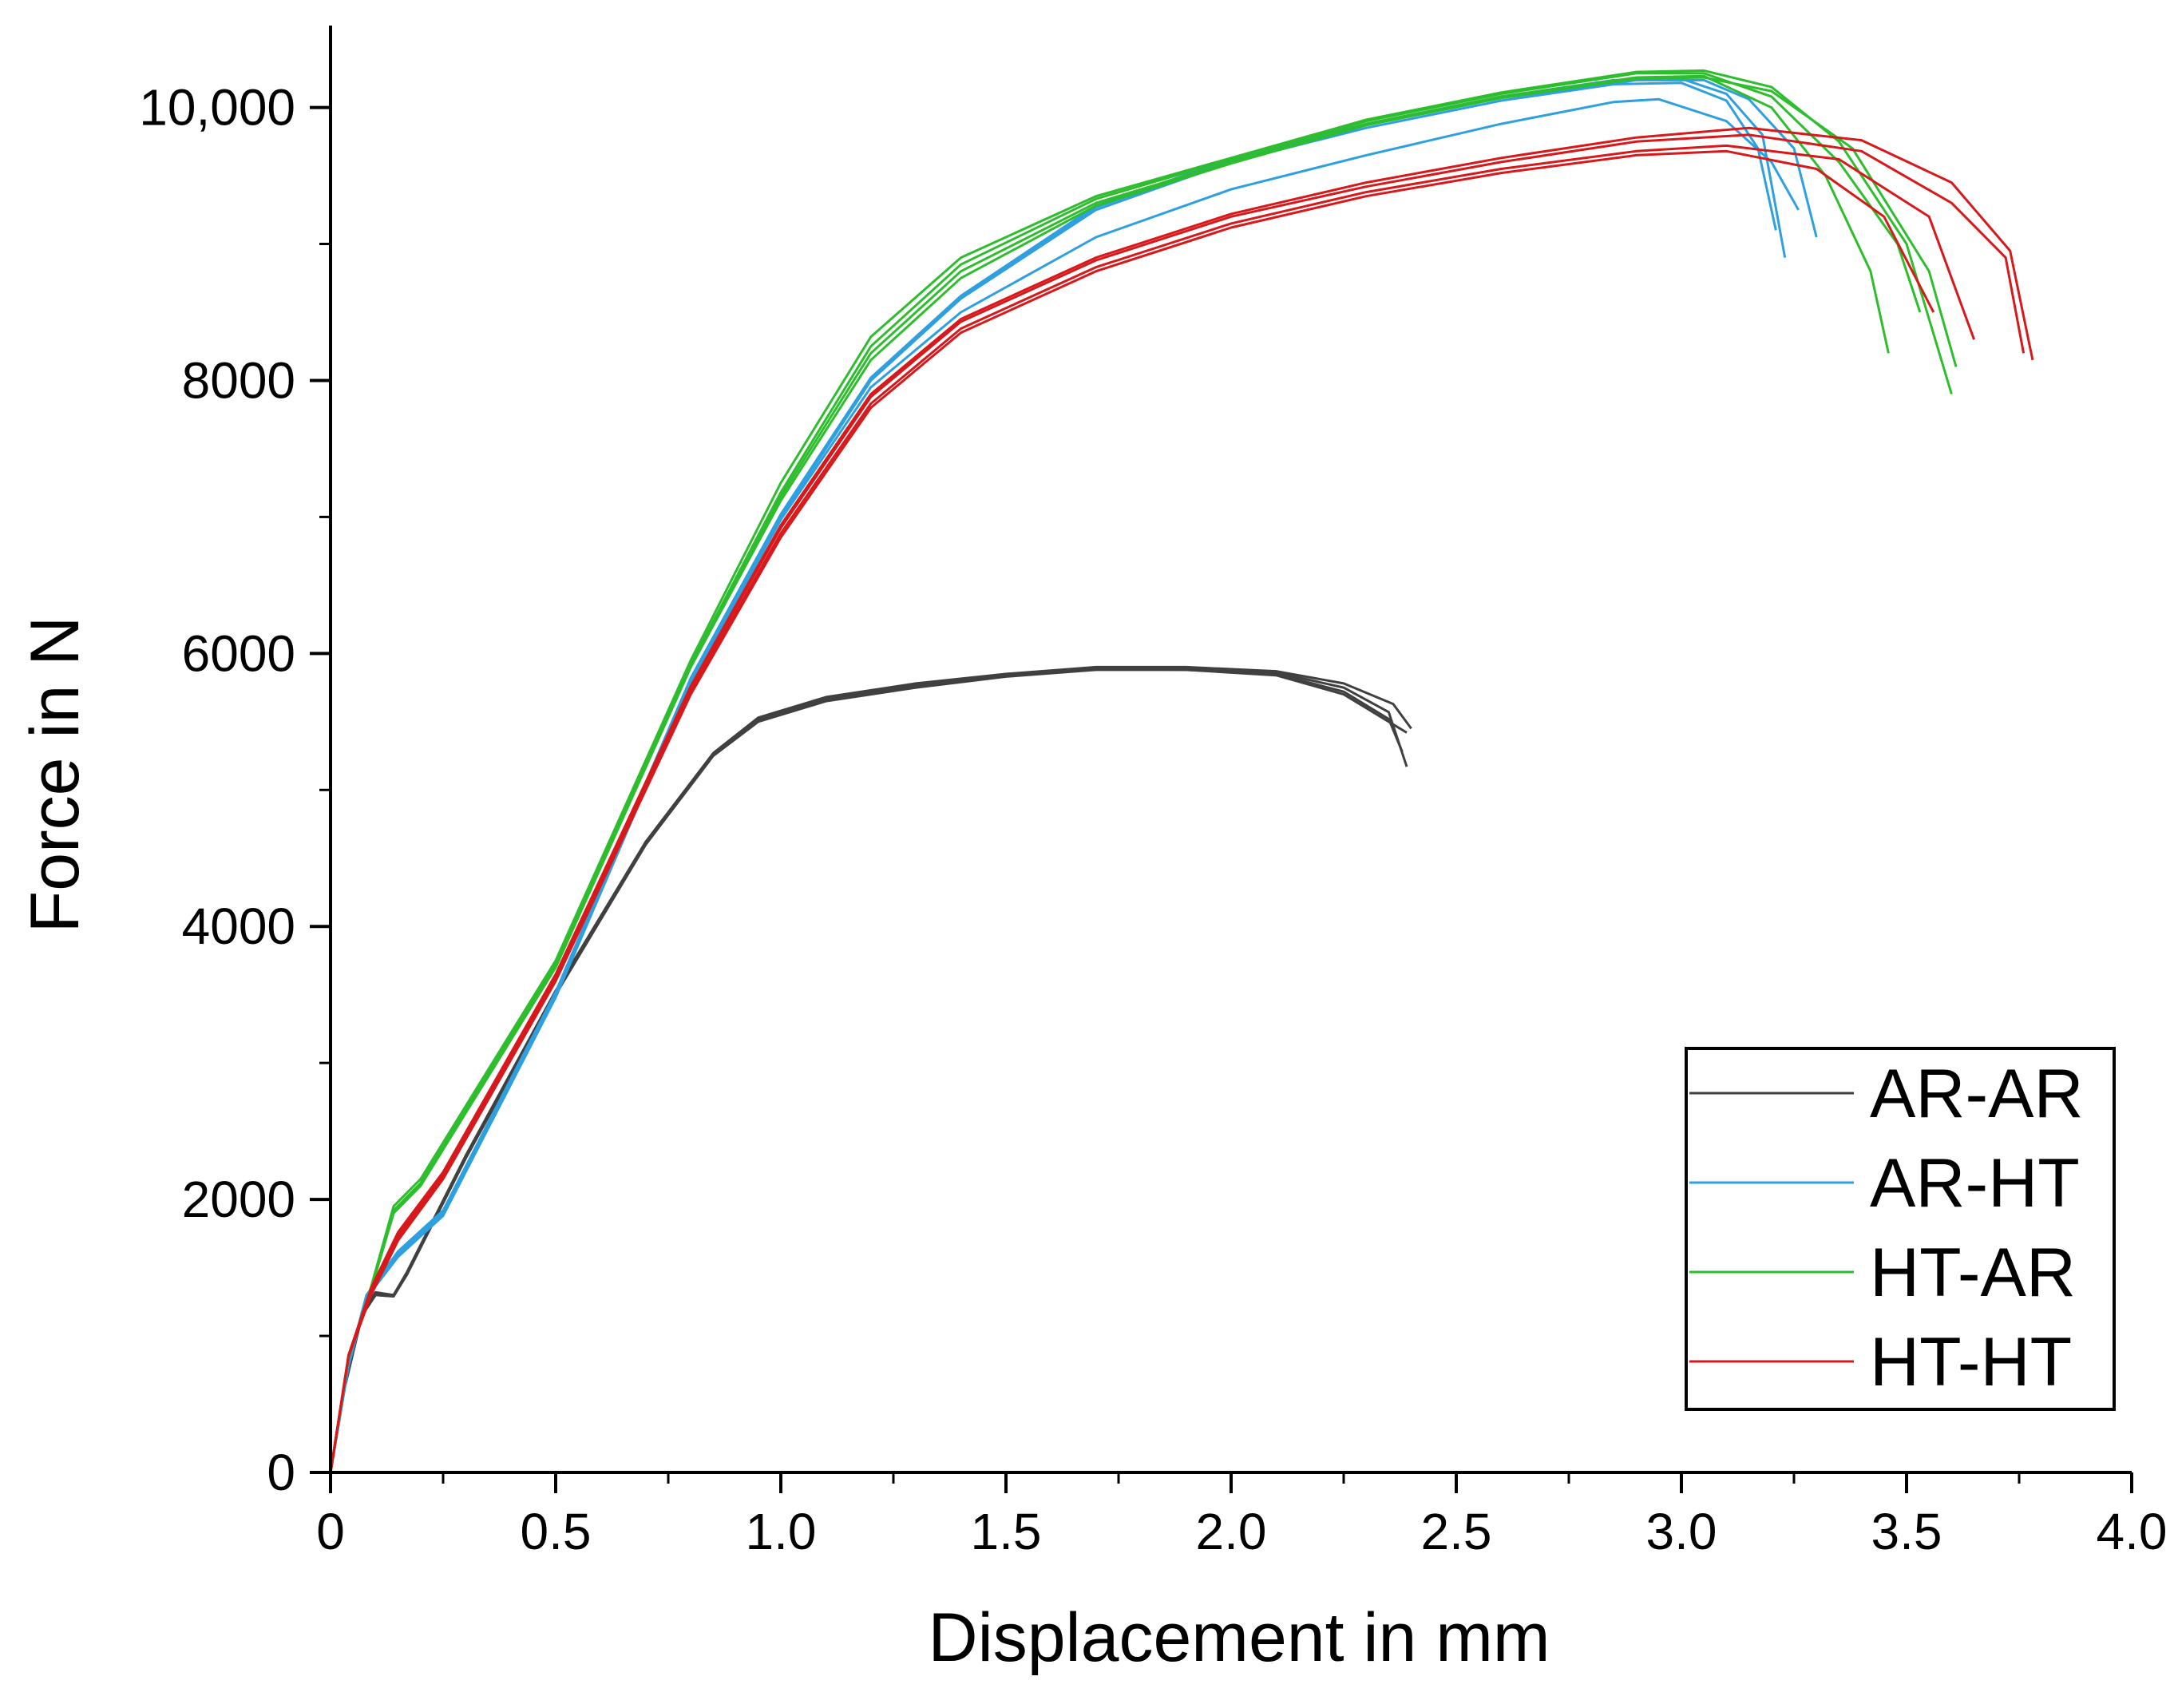 Image resolution: width=2178 pixels, height=1708 pixels. Describe the element at coordinates (1971, 1362) in the screenshot. I see `legend-label-ht-ht: HT-HT` at that location.